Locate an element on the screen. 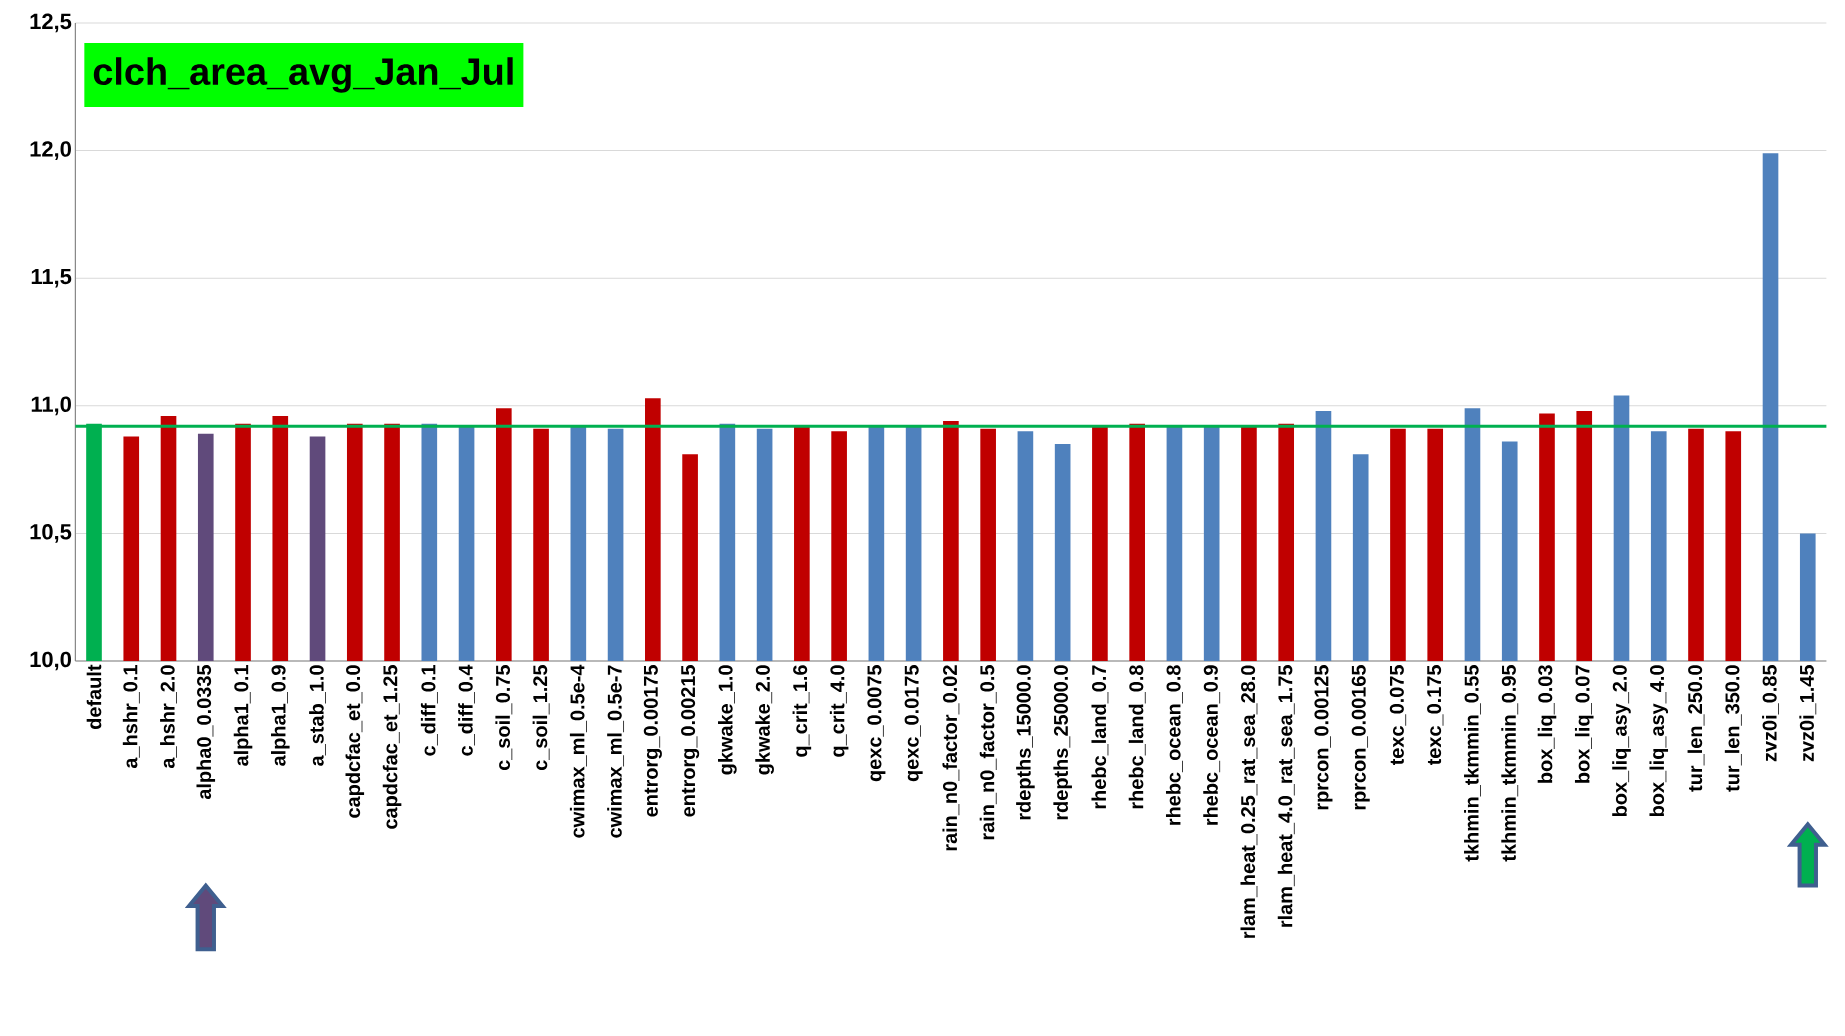 This screenshot has height=1036, width=1845. y-tick-label: 12,5 is located at coordinates (51, 23).